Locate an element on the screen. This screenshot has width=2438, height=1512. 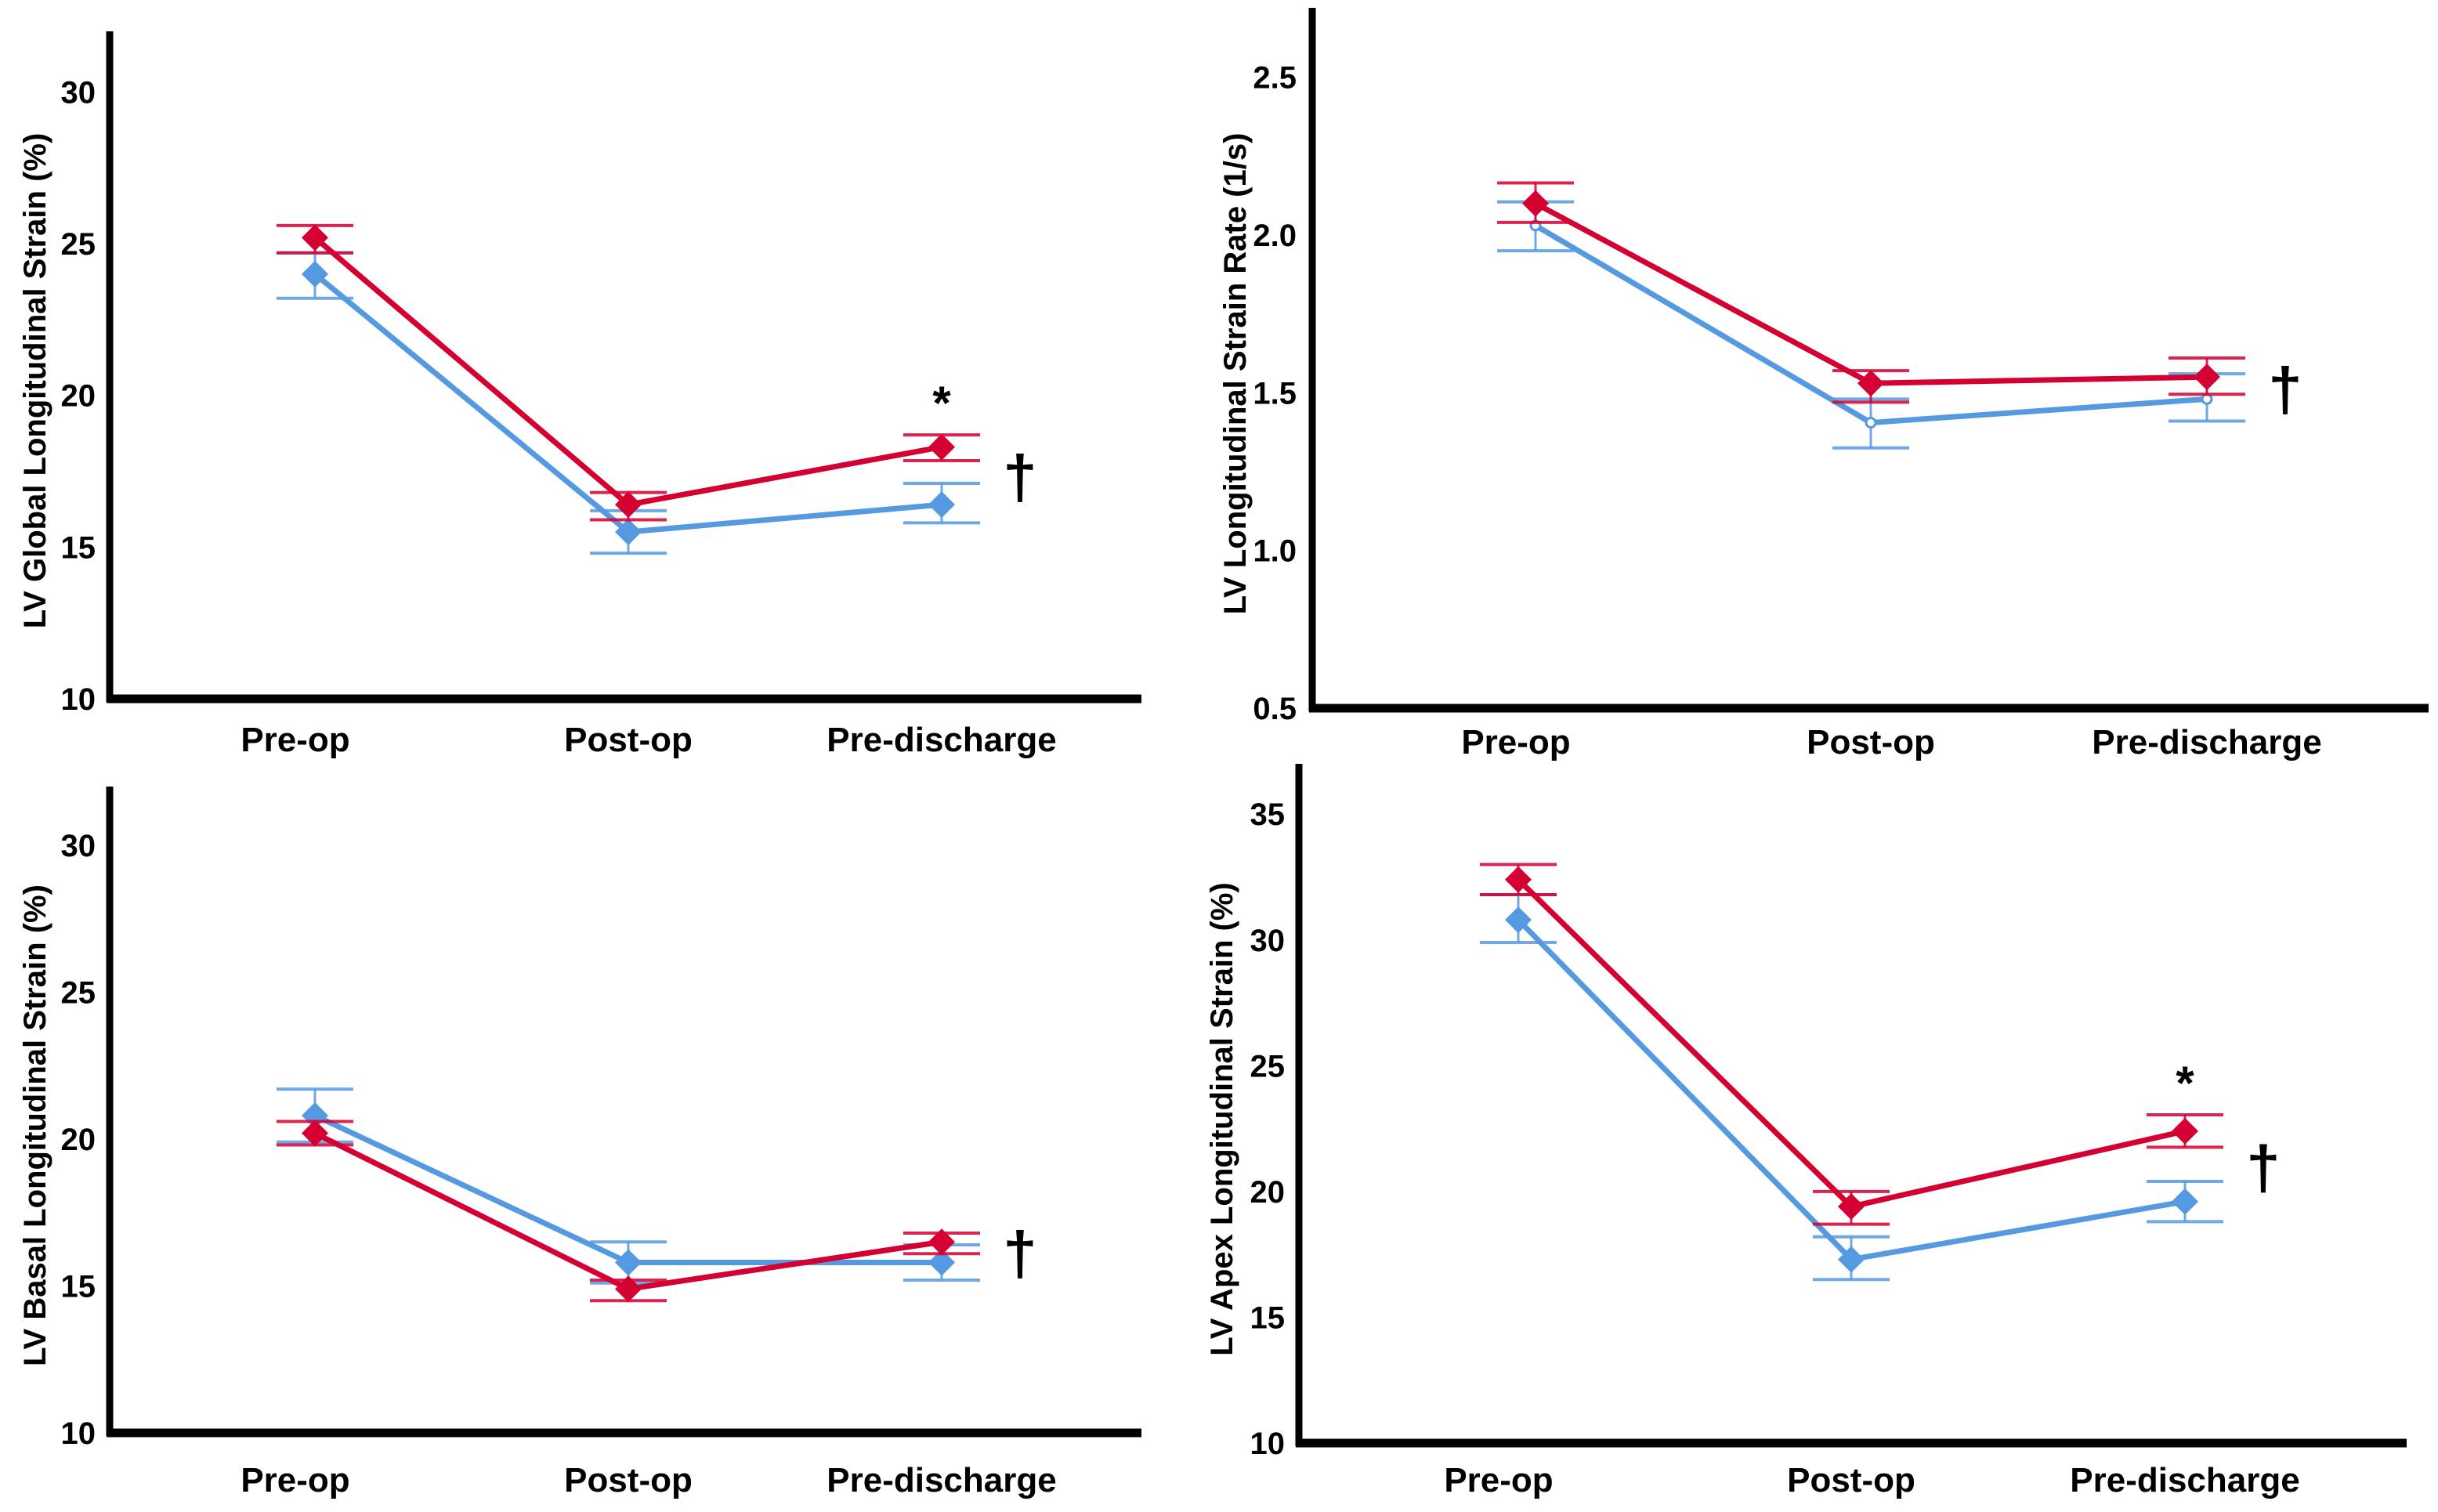
data-point-circle is located at coordinates (1871, 423).